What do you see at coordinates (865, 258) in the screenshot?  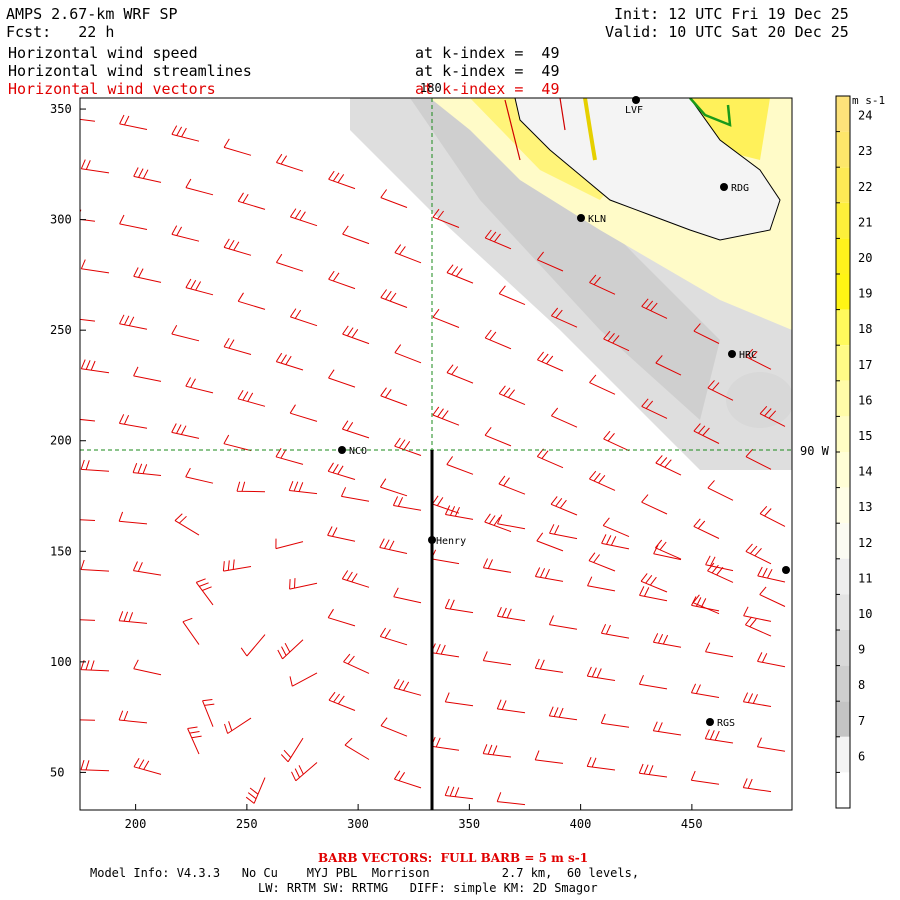 I see `colorbar-label: 20` at bounding box center [865, 258].